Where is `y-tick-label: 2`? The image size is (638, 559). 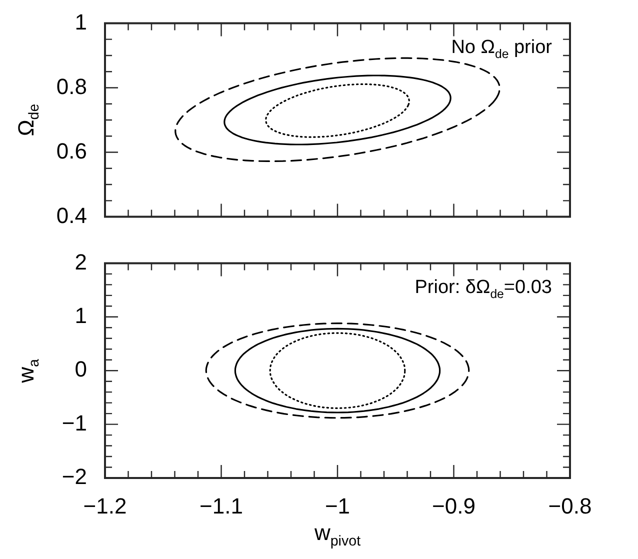
y-tick-label: 2 is located at coordinates (80, 261).